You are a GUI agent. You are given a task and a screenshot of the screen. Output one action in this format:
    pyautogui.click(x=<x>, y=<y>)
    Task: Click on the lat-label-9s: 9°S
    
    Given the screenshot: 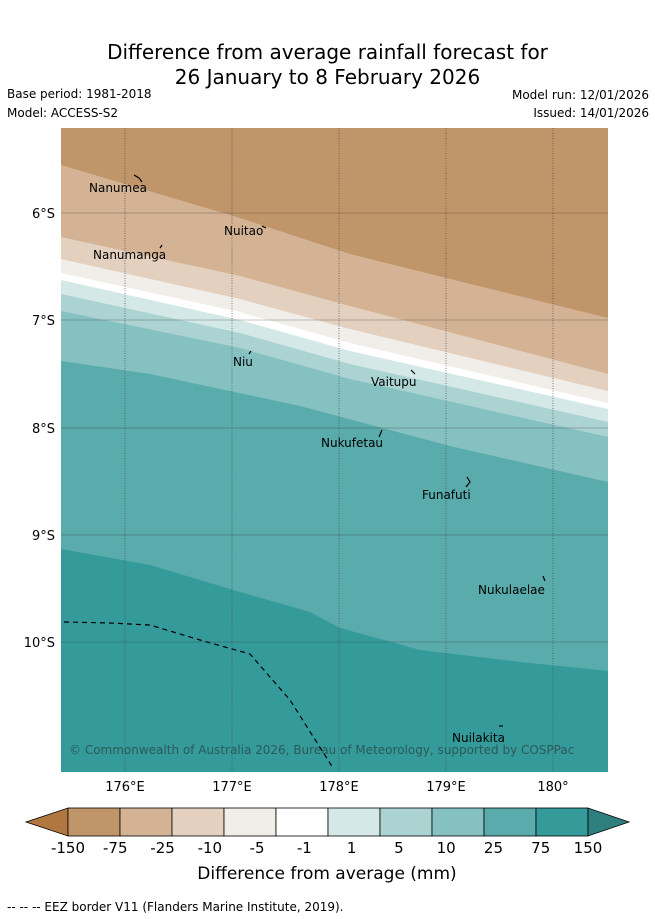 What is the action you would take?
    pyautogui.click(x=43, y=536)
    